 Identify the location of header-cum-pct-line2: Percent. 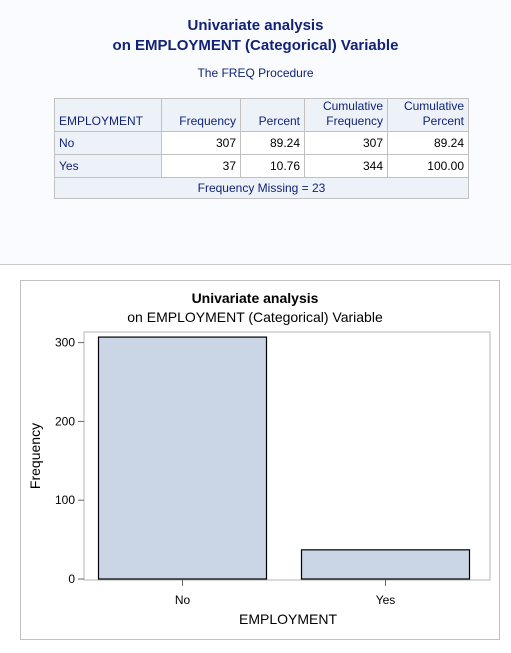
(443, 121).